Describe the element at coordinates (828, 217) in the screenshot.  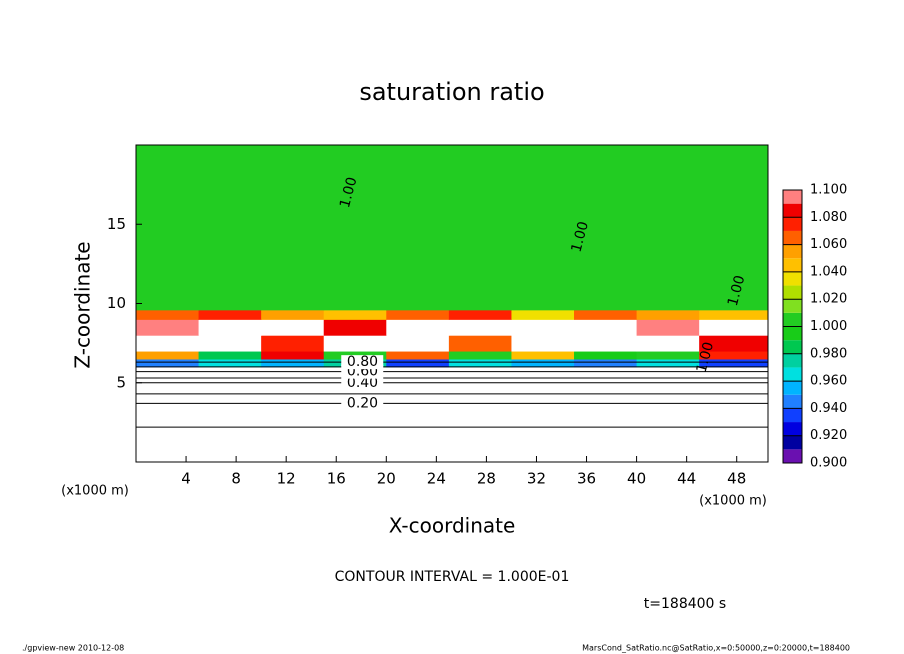
I see `colorbar-tick-label: 1.080` at that location.